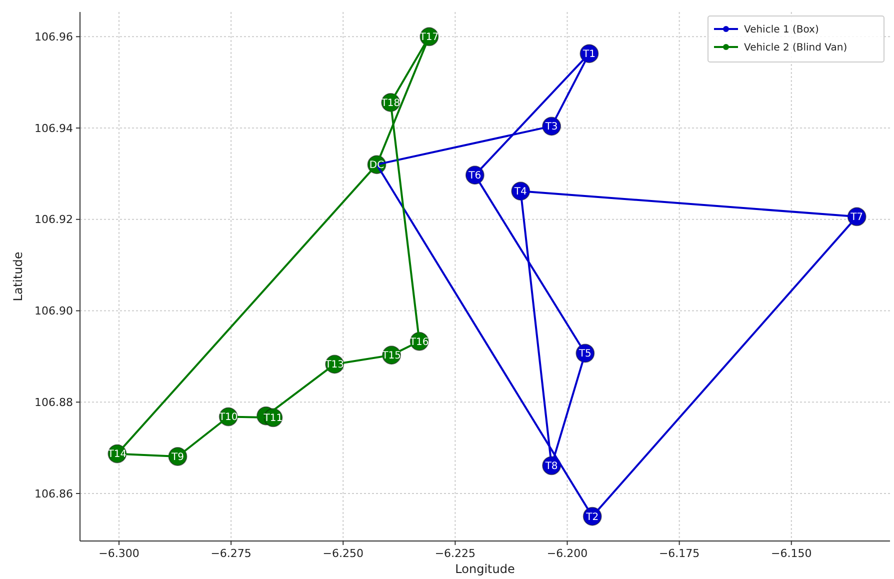  What do you see at coordinates (551, 127) in the screenshot?
I see `annotation: T3` at bounding box center [551, 127].